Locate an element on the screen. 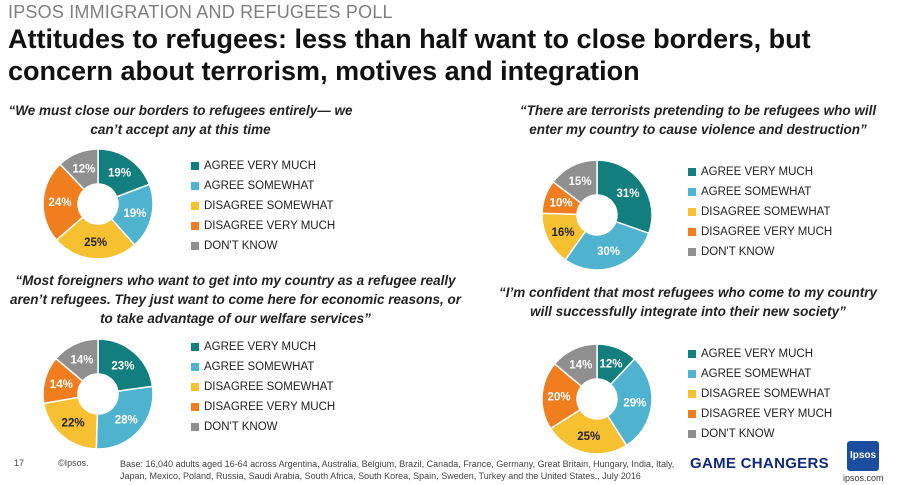 The image size is (900, 485). slice-label: 20% is located at coordinates (559, 398).